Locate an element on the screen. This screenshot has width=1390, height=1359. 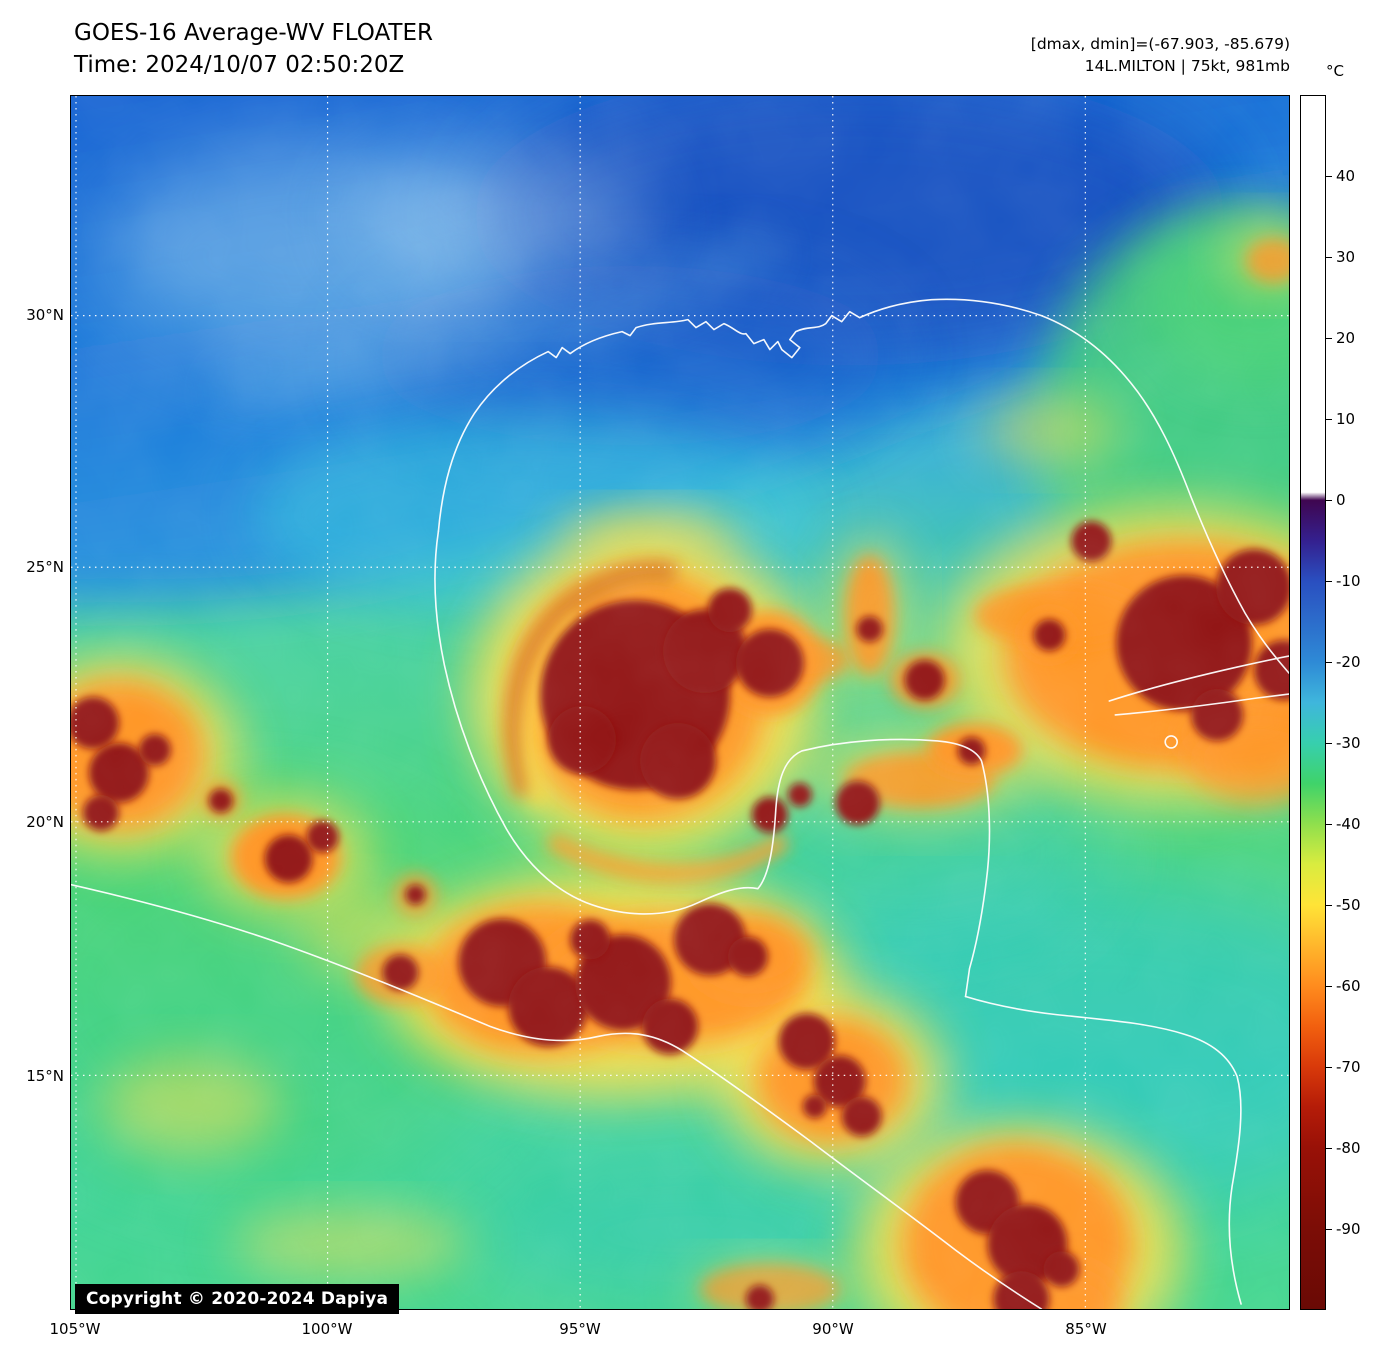
lat-label-25n: 25°N is located at coordinates (45, 567).